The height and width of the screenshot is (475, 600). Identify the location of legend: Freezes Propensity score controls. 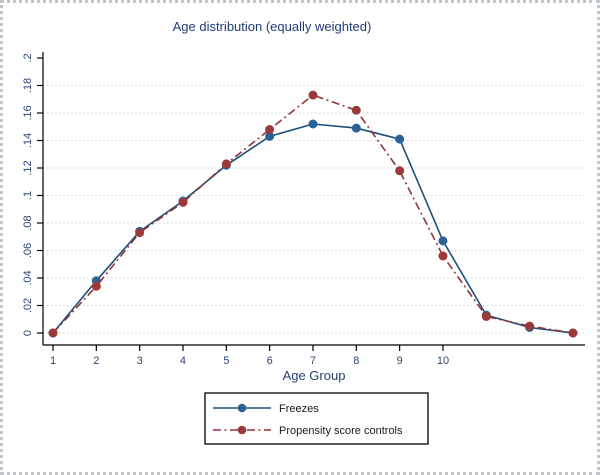
(316, 418).